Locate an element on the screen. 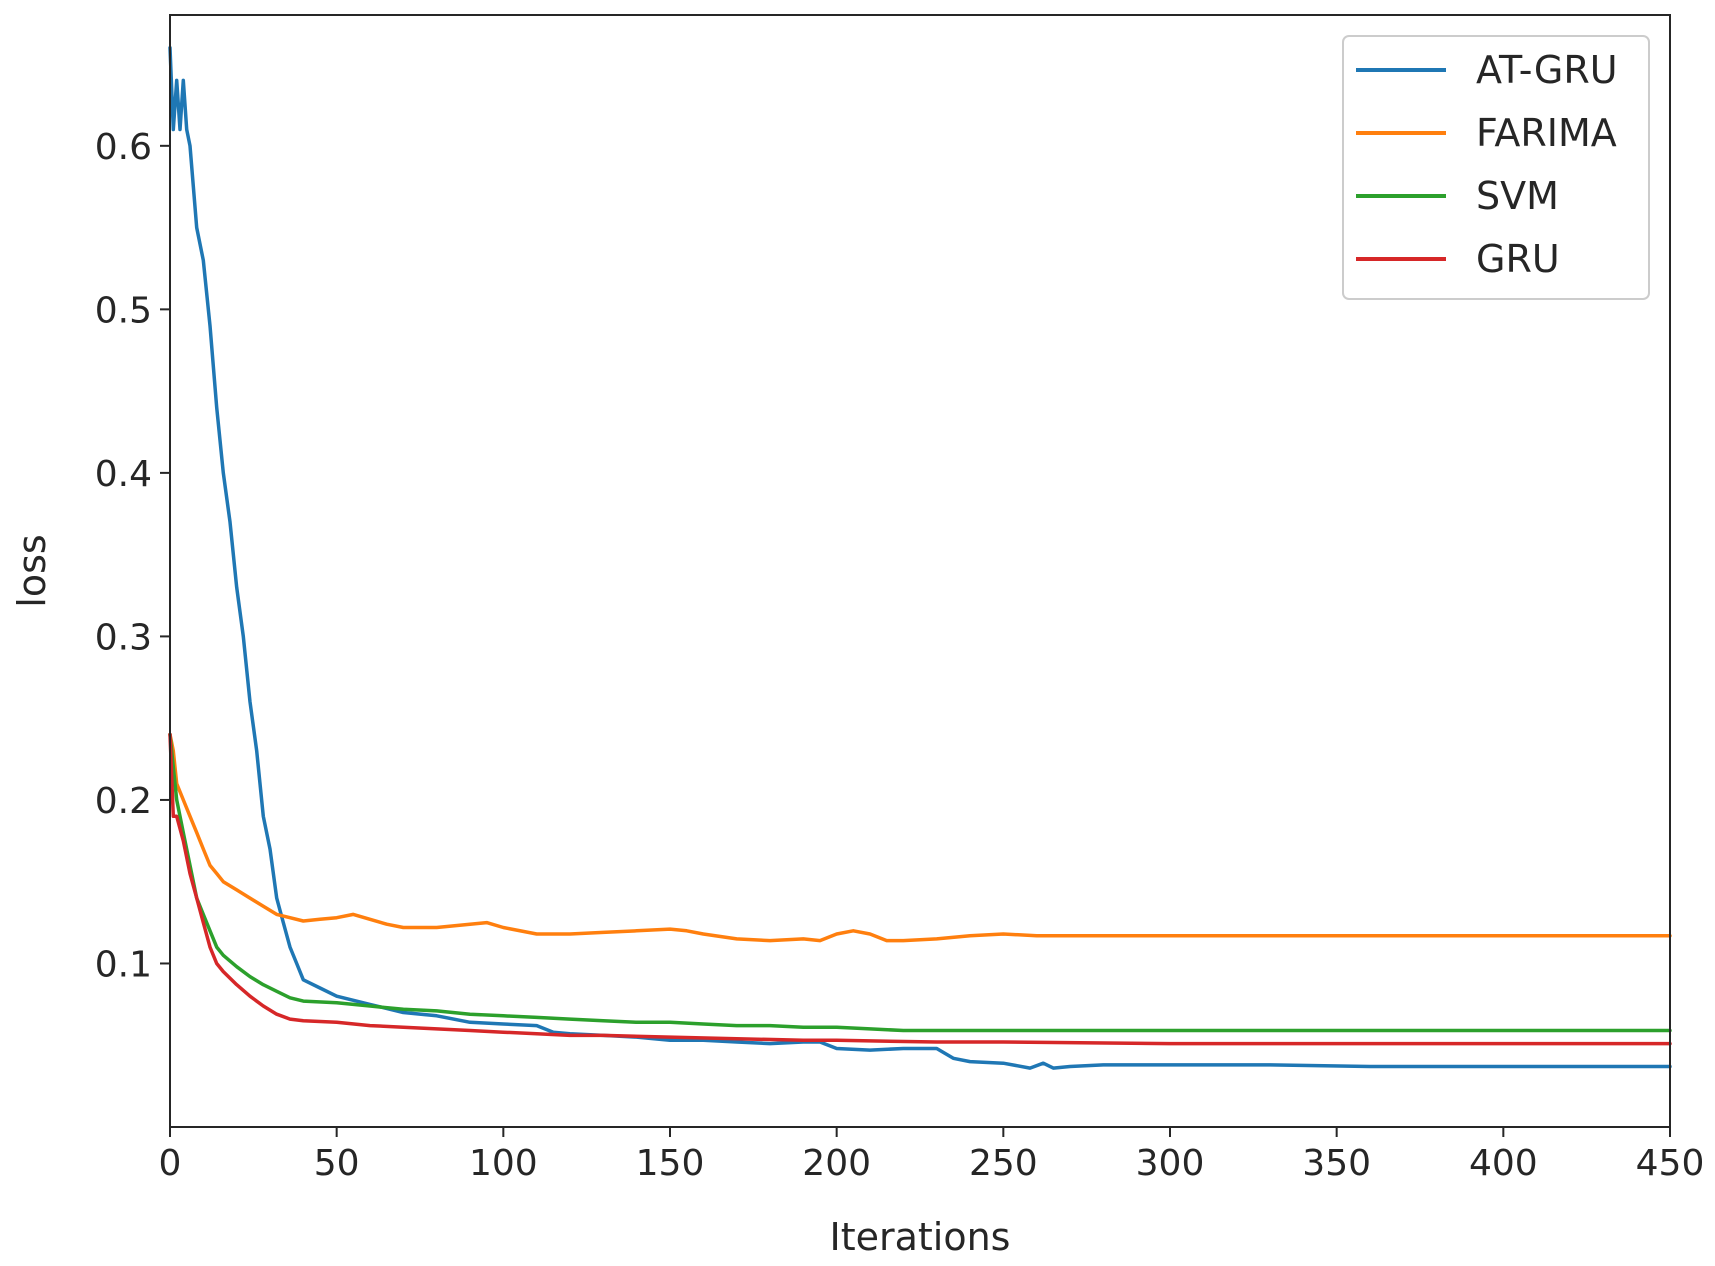 The width and height of the screenshot is (1715, 1266). x-tick-label: 50 is located at coordinates (337, 1163).